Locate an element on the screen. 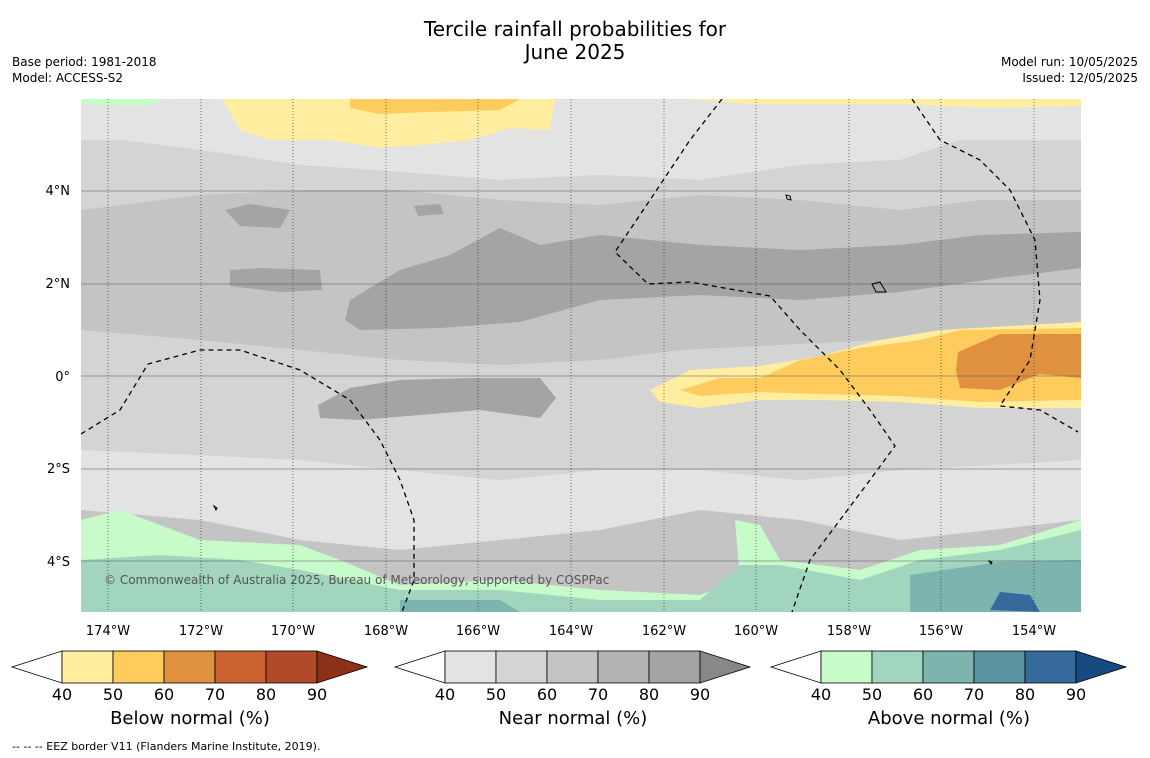 This screenshot has height=758, width=1150. colorbar-above-normal: 40 50 60 70 80 90 is located at coordinates (948, 677).